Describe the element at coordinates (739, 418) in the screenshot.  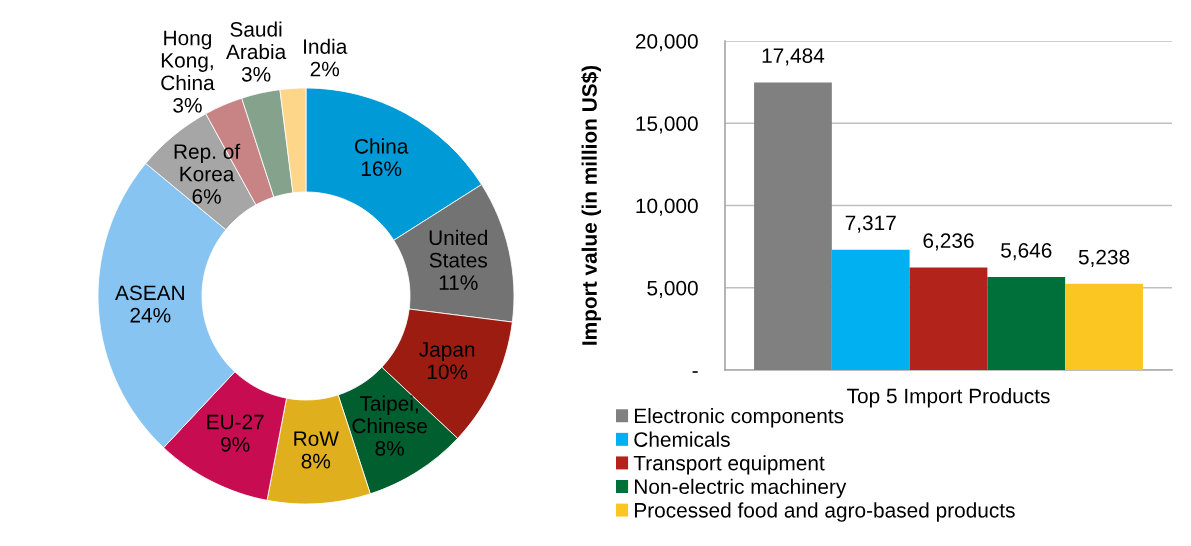
I see `legend-label: Electronic components` at that location.